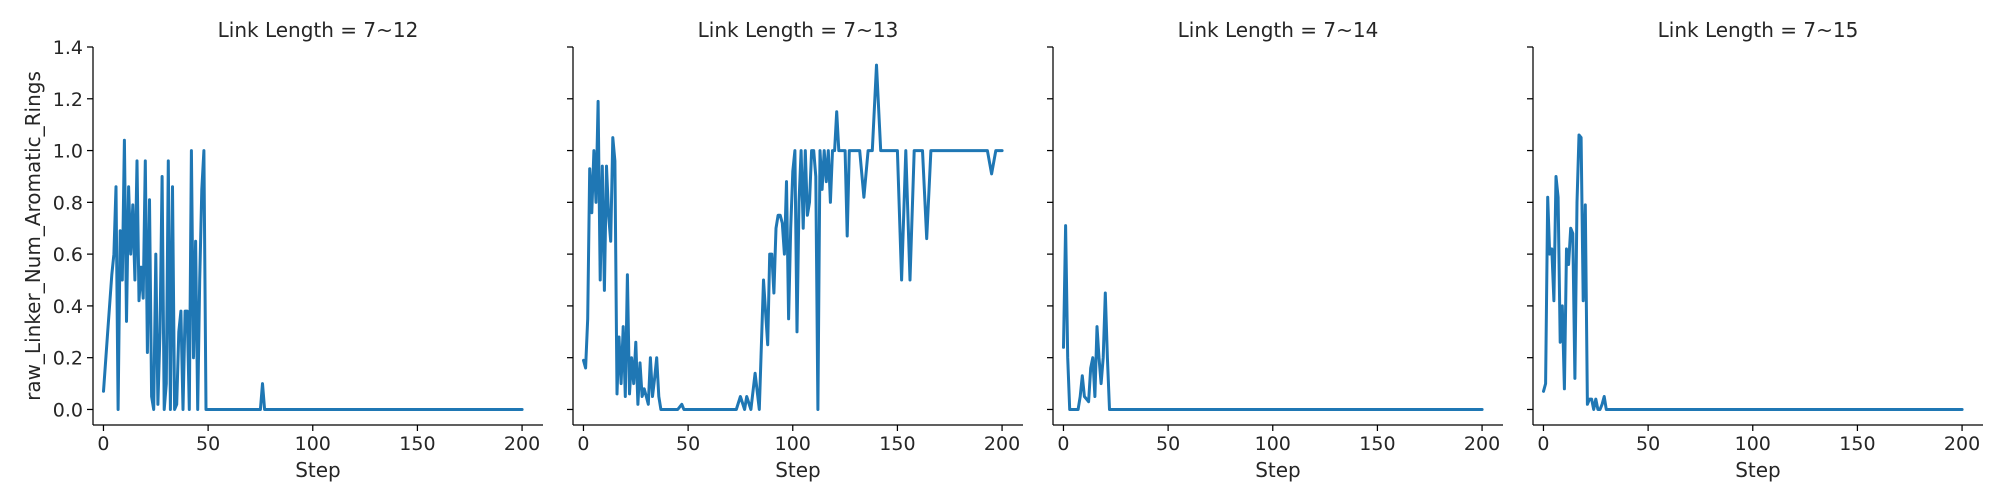  I want to click on y-tick-label: 1.0, so click(68, 152).